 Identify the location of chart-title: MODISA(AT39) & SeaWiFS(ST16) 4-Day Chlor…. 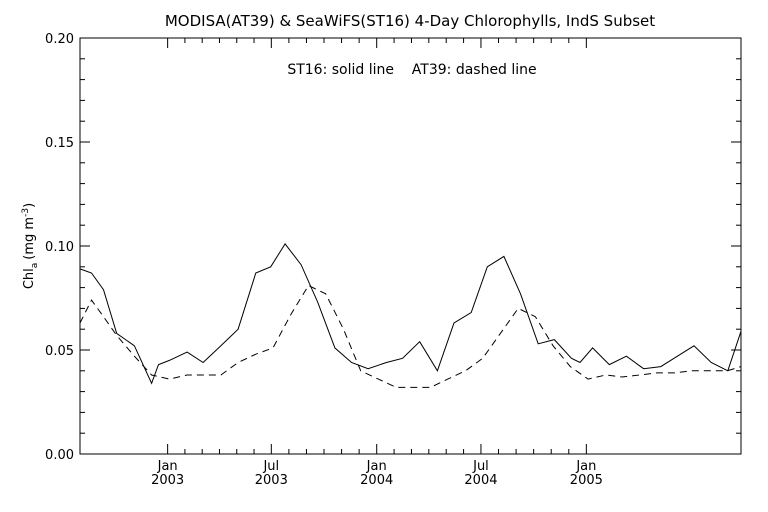
(410, 21).